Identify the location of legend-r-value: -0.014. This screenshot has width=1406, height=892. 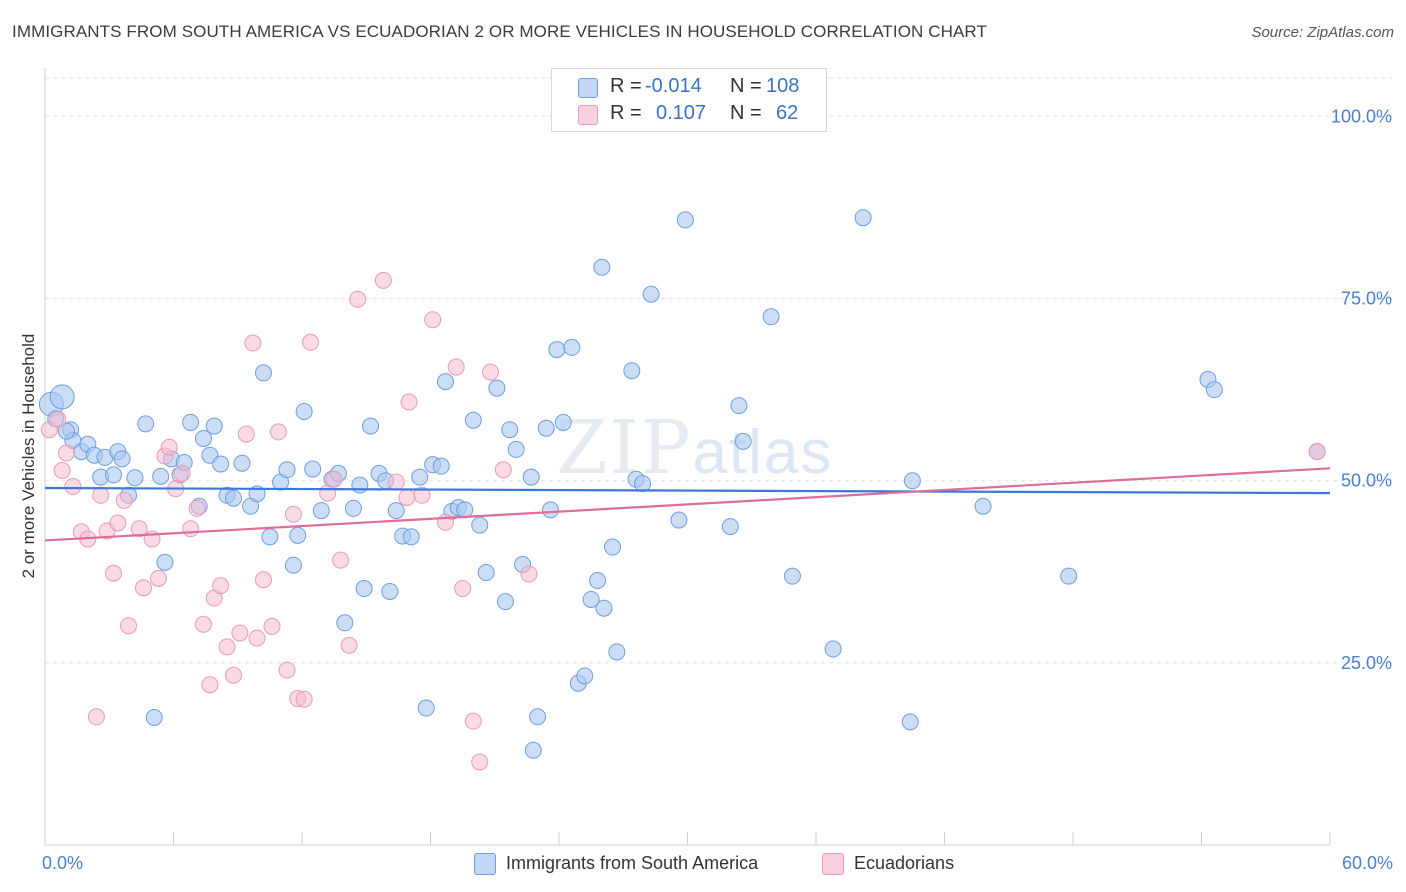
(673, 86).